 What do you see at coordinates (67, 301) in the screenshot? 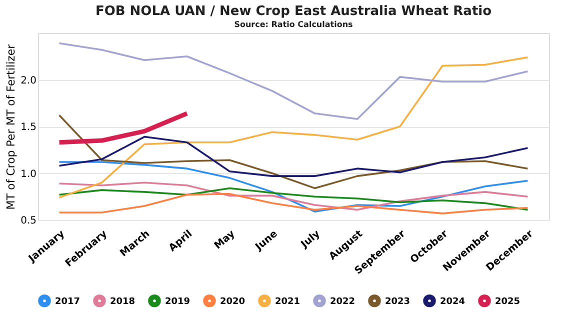
I see `legend-label: 2017` at bounding box center [67, 301].